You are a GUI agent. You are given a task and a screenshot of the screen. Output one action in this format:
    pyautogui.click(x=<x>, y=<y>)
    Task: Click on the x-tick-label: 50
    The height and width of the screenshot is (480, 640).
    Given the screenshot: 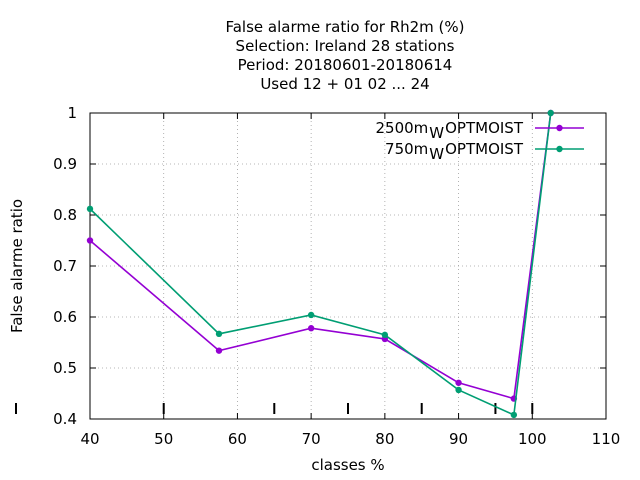 What is the action you would take?
    pyautogui.click(x=163, y=439)
    